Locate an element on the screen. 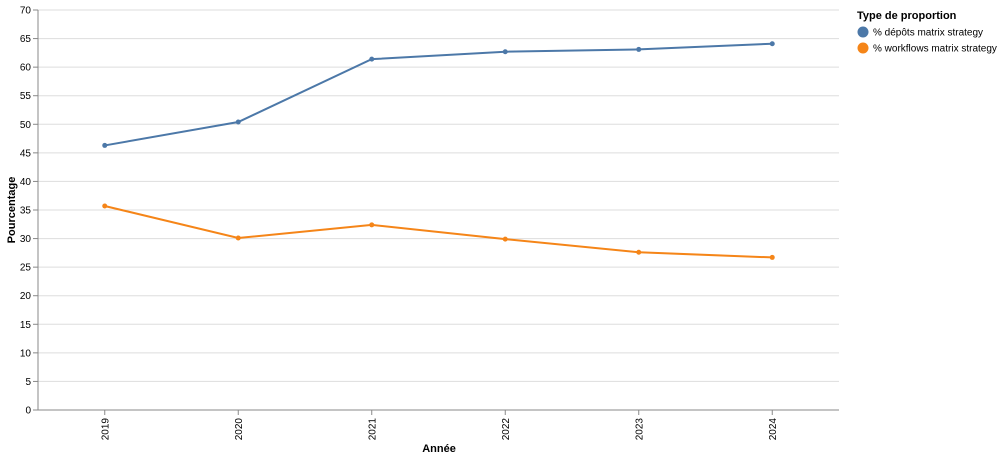  y-tick-label: 30 is located at coordinates (26, 239).